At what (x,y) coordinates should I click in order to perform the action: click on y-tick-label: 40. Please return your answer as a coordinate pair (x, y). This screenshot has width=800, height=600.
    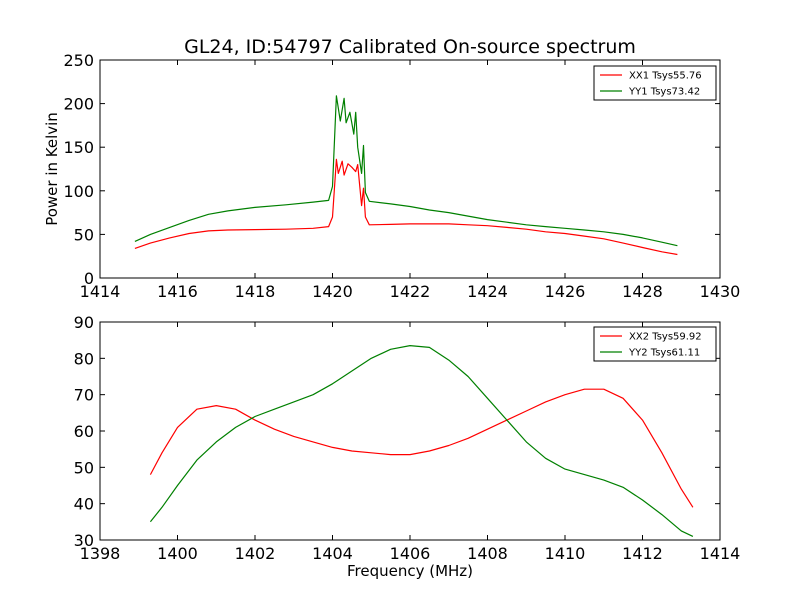
    Looking at the image, I should click on (84, 504).